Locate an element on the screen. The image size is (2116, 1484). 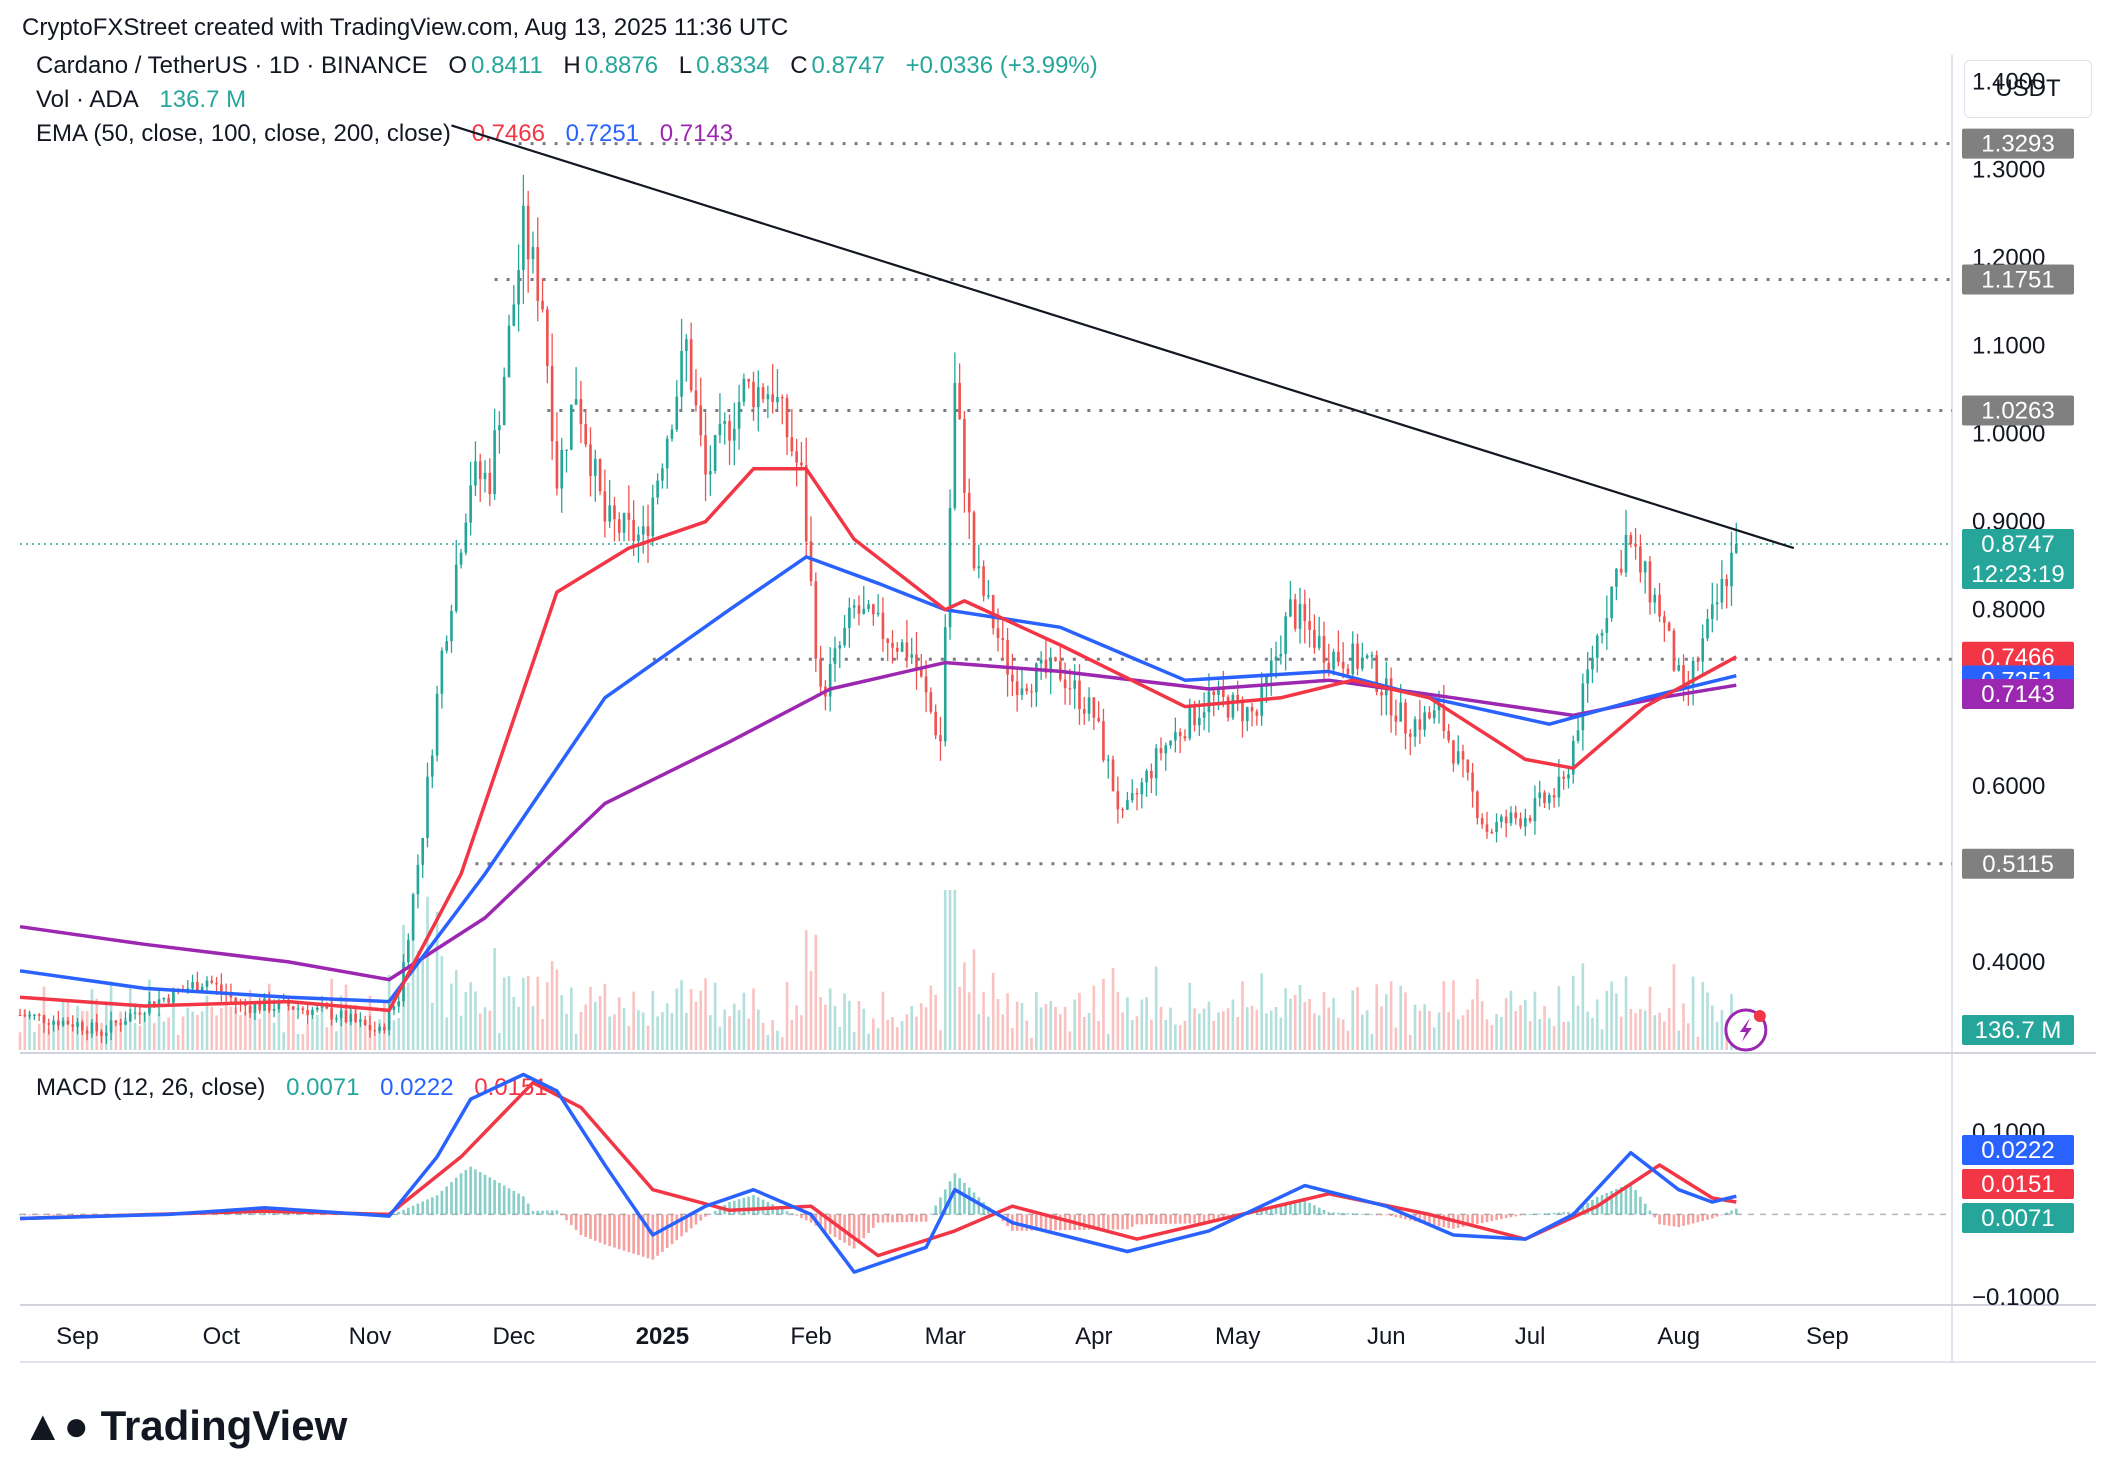
volume-label: Vol · ADA is located at coordinates (87, 99).